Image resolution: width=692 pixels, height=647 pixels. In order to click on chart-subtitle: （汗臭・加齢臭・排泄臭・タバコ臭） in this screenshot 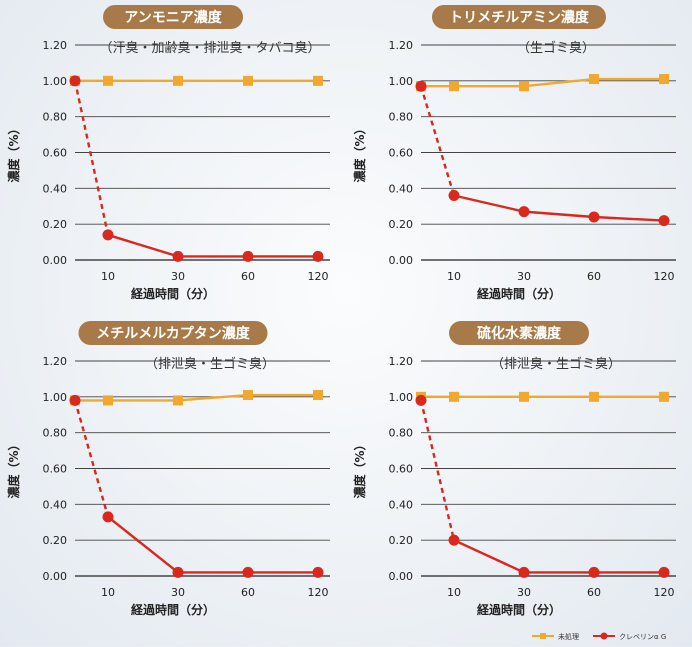, I will do `click(209, 48)`.